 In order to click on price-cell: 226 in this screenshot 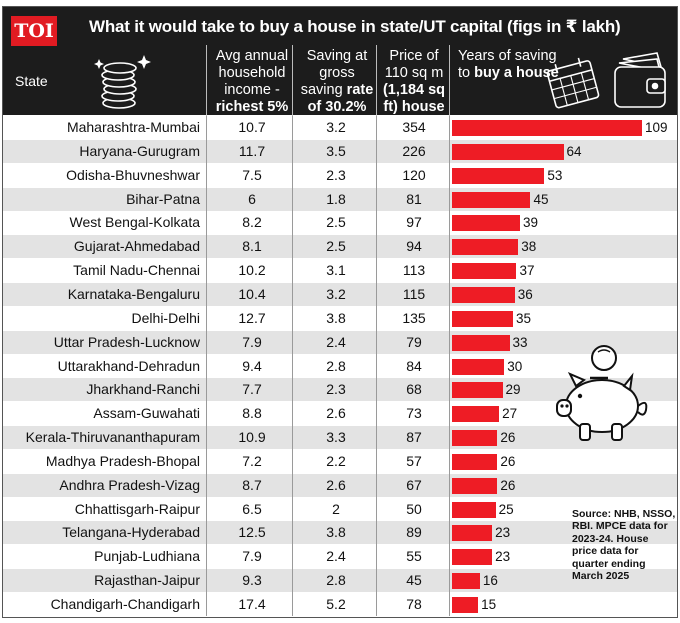, I will do `click(414, 150)`.